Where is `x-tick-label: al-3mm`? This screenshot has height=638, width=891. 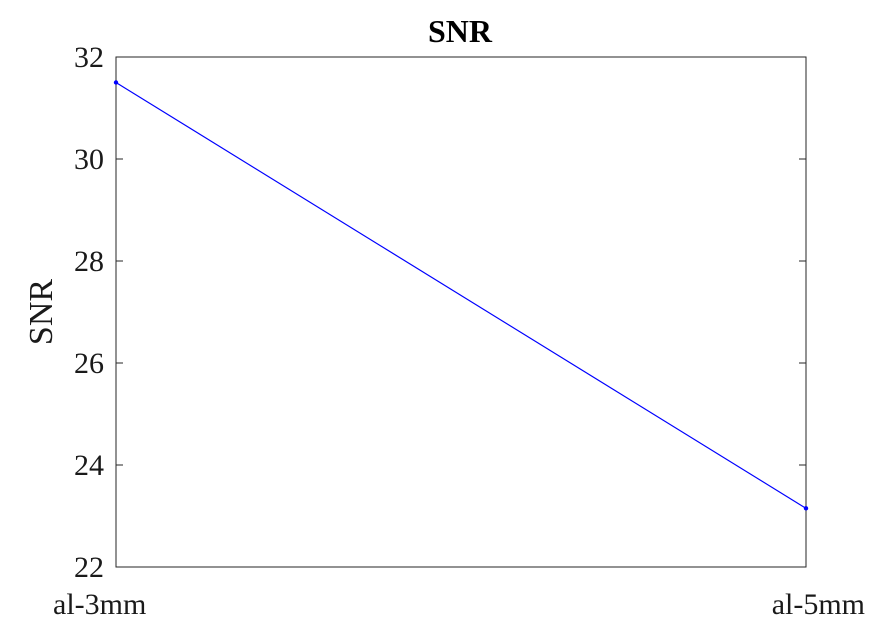 x-tick-label: al-3mm is located at coordinates (99, 604).